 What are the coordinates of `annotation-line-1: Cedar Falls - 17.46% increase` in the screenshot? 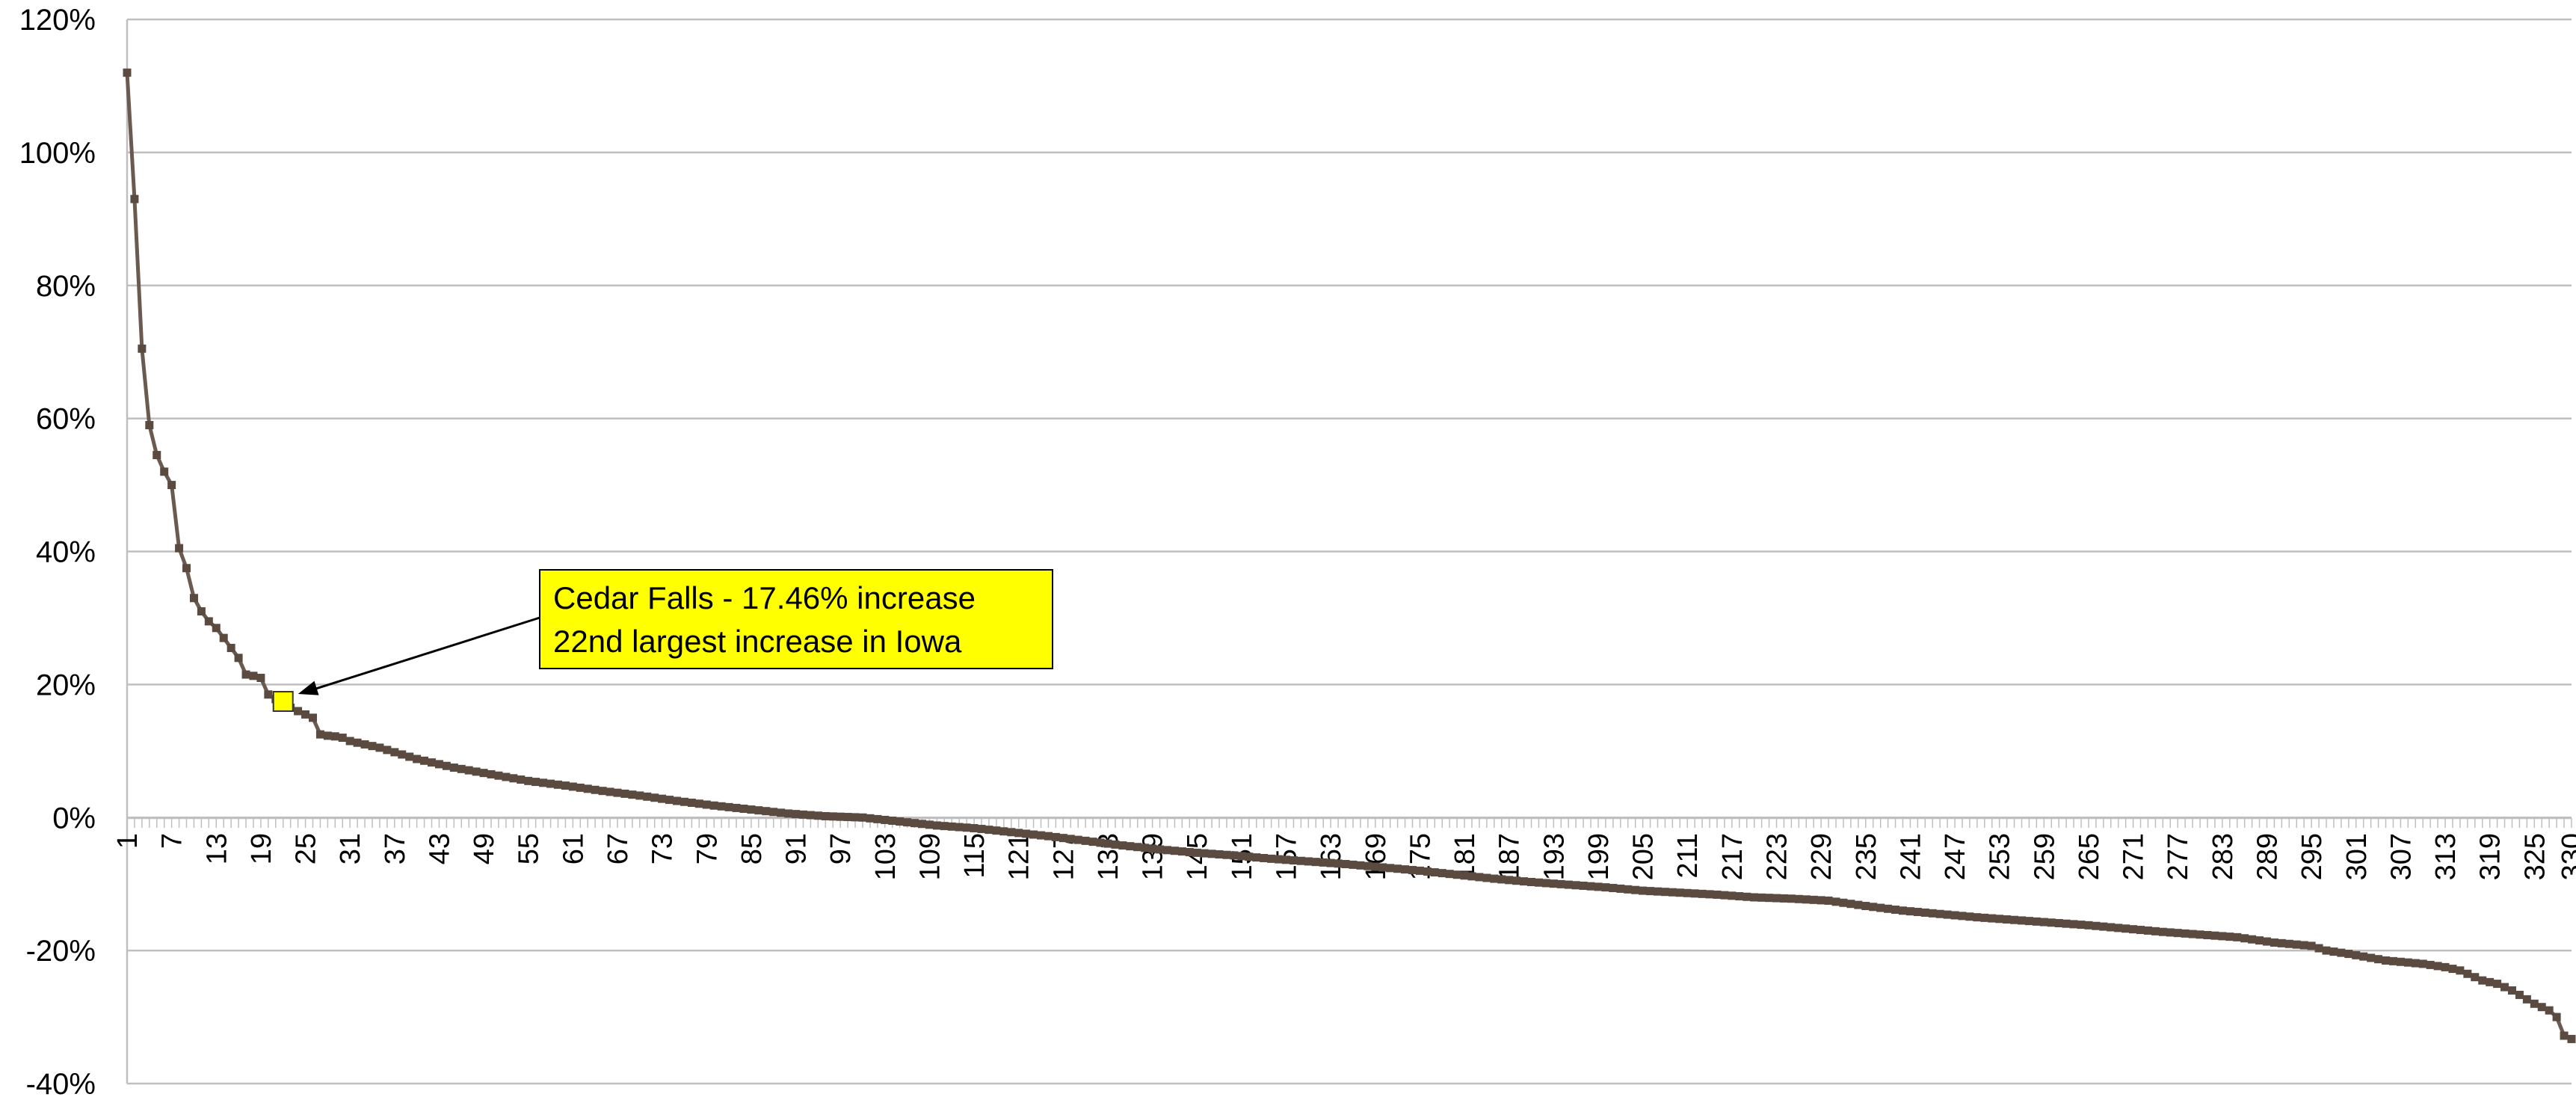 It's located at (764, 597).